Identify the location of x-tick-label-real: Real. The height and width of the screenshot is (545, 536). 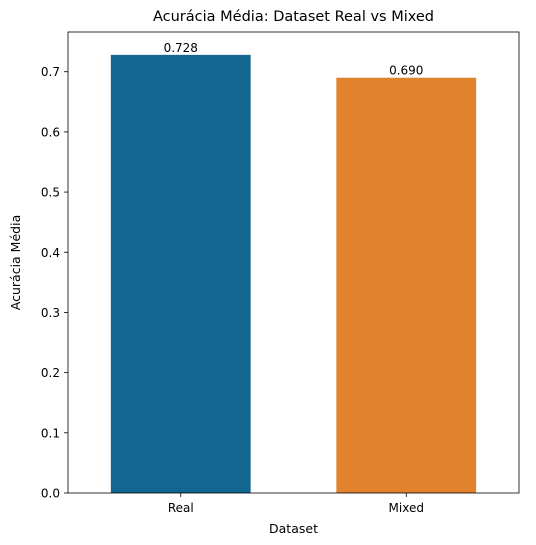
(181, 508).